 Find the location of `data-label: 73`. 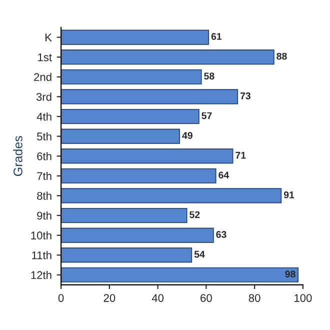

data-label: 73 is located at coordinates (245, 96).